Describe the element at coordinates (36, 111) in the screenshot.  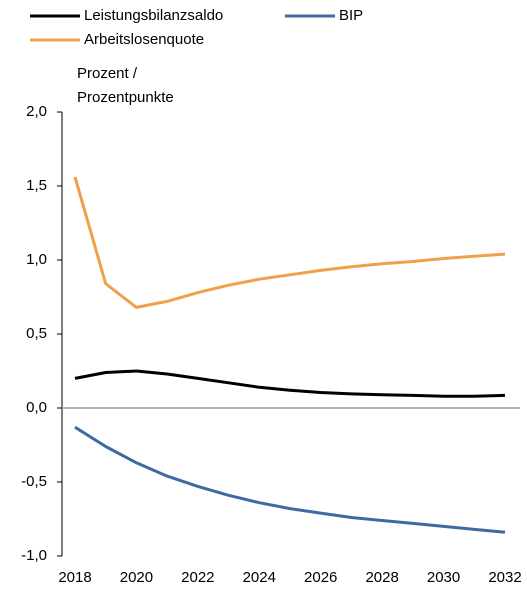
I see `y-tick-label: 2,0` at that location.